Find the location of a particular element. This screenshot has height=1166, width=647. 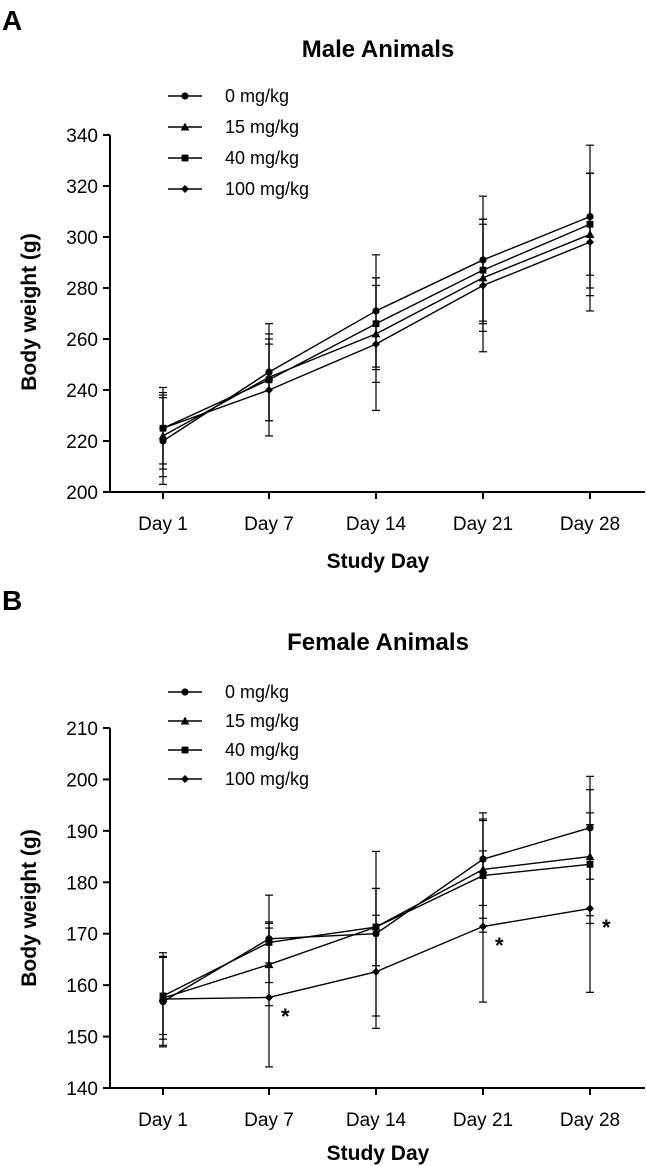

chart-title: Female Animals is located at coordinates (378, 642).